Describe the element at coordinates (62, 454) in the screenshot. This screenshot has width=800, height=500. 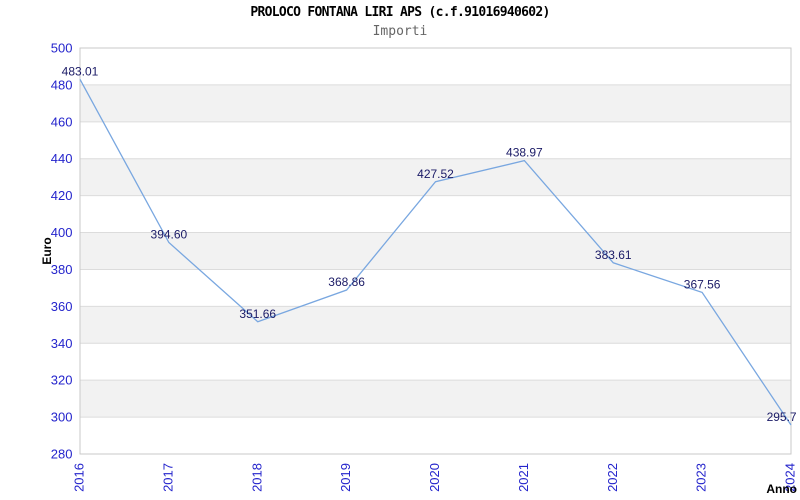
I see `y-tick-label: 280` at that location.